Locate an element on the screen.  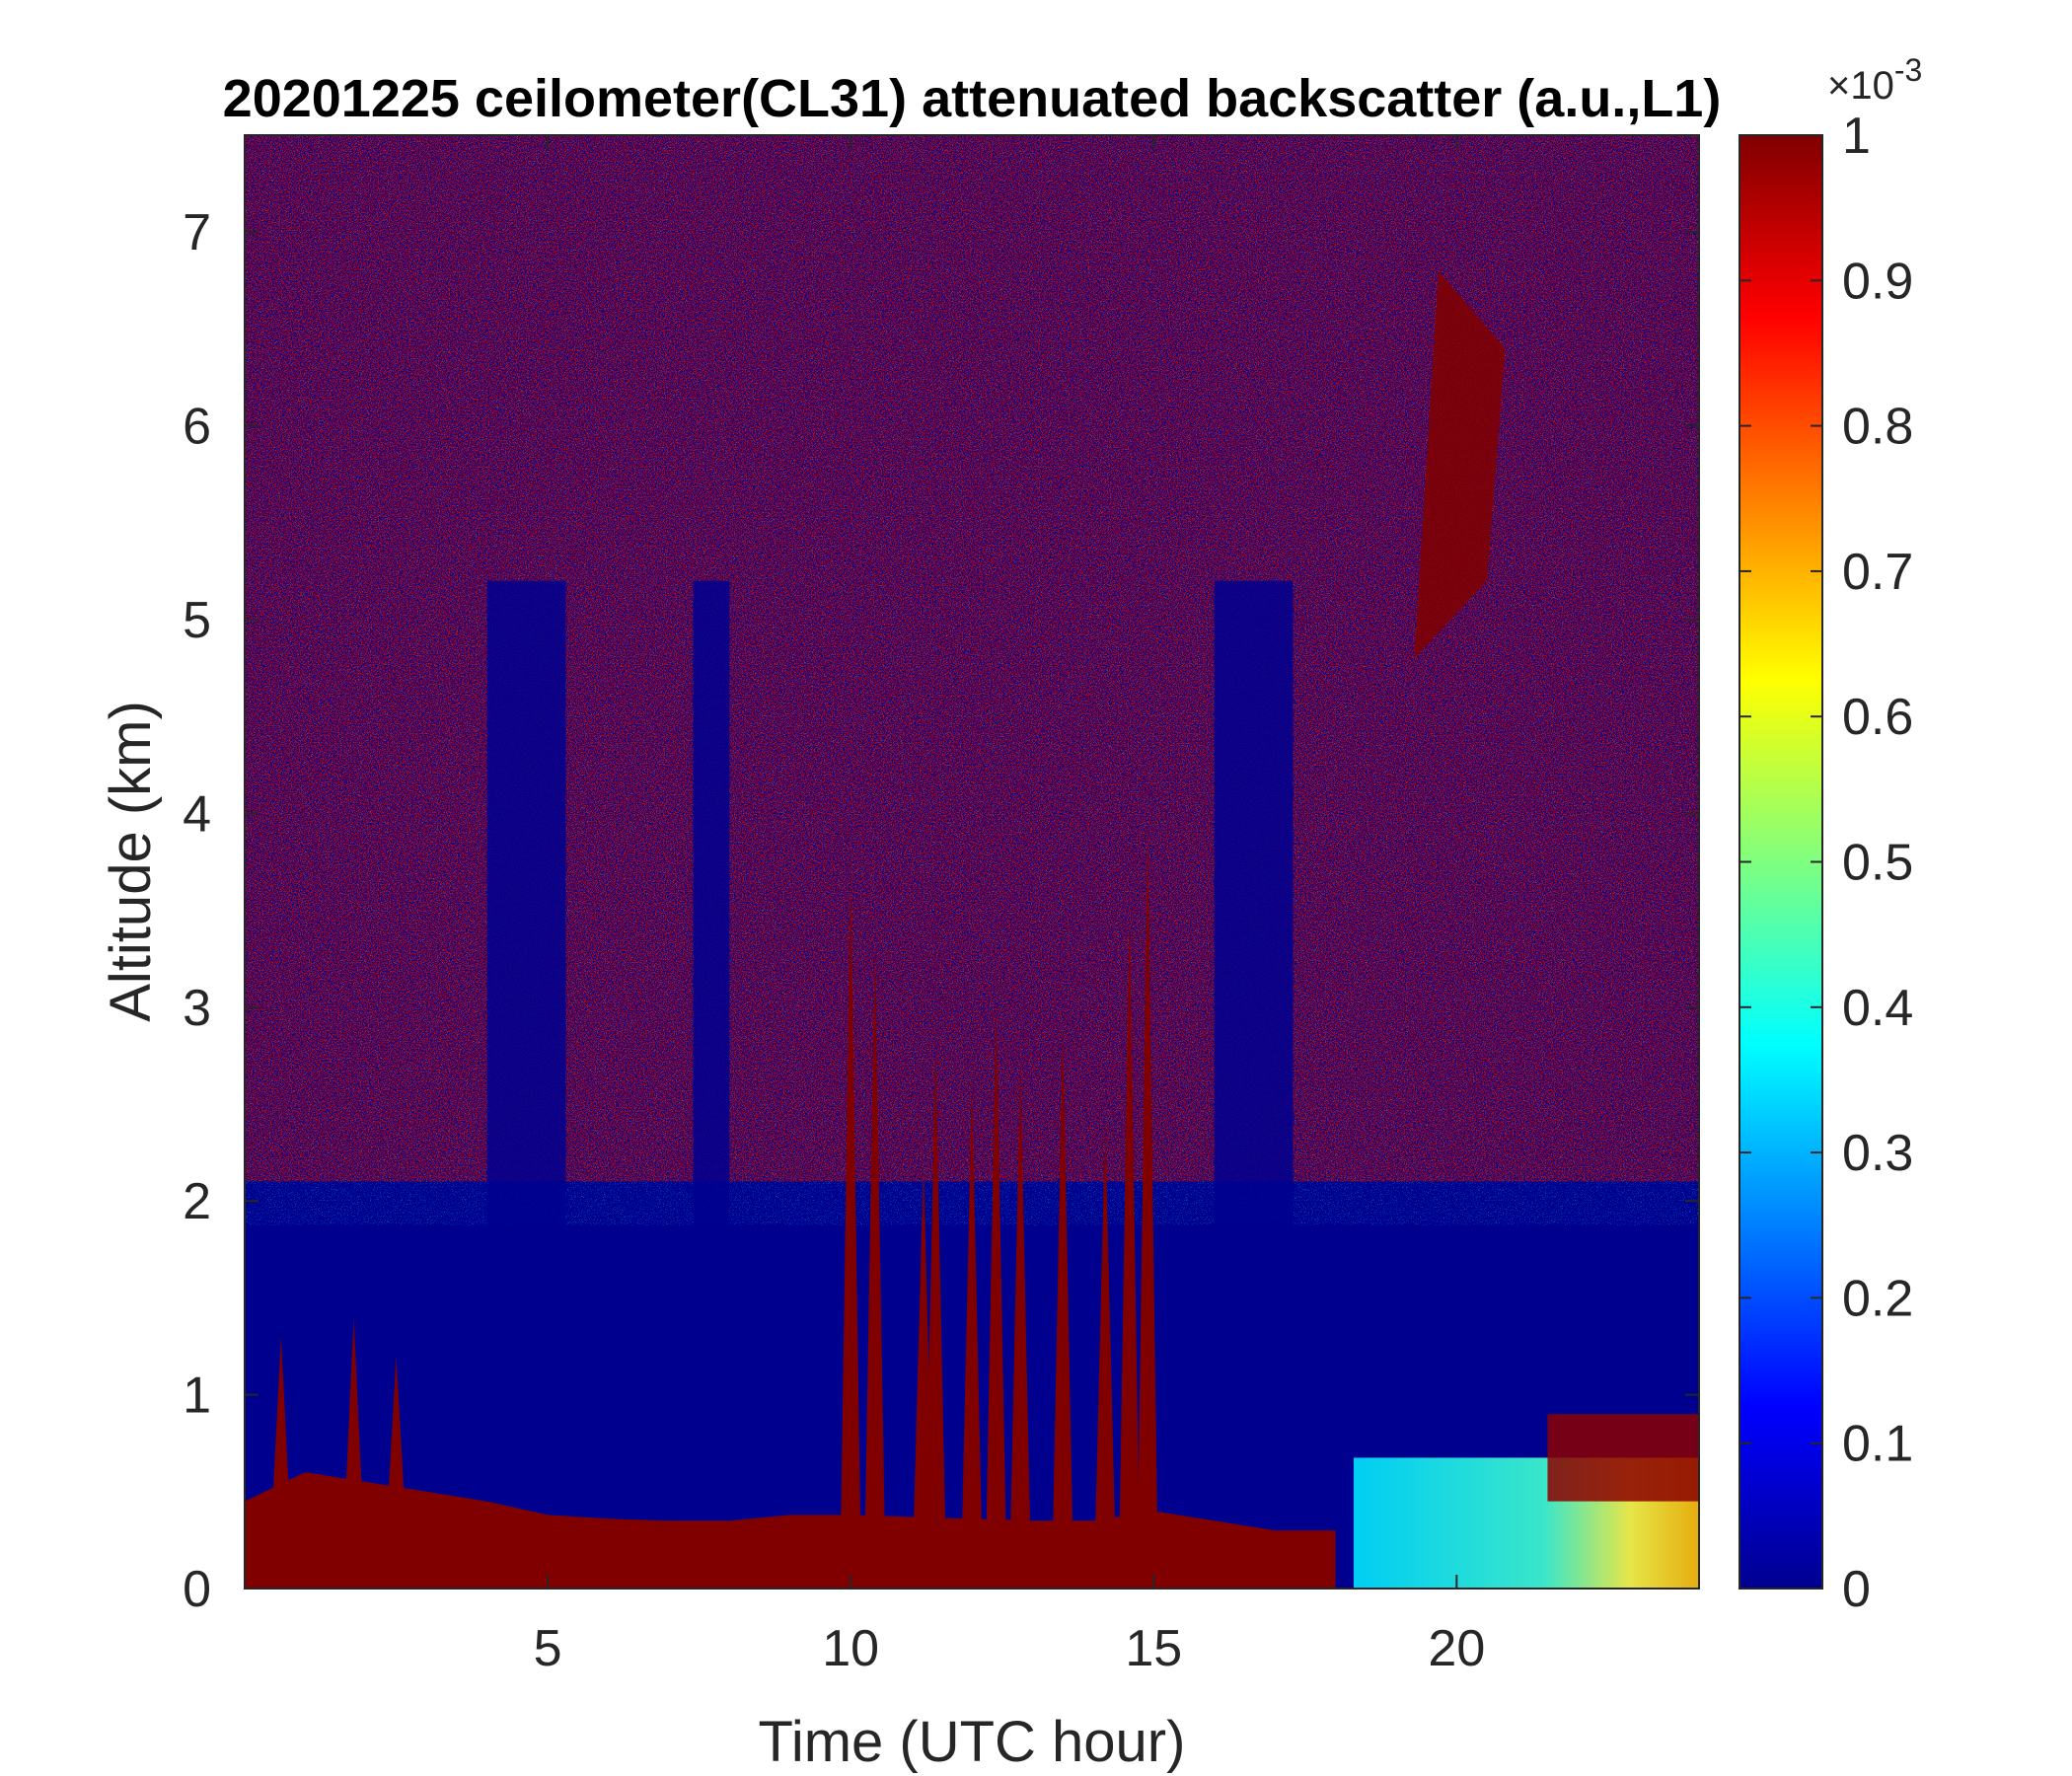
colorbar-tick-label-8: 0.8 is located at coordinates (1877, 428).